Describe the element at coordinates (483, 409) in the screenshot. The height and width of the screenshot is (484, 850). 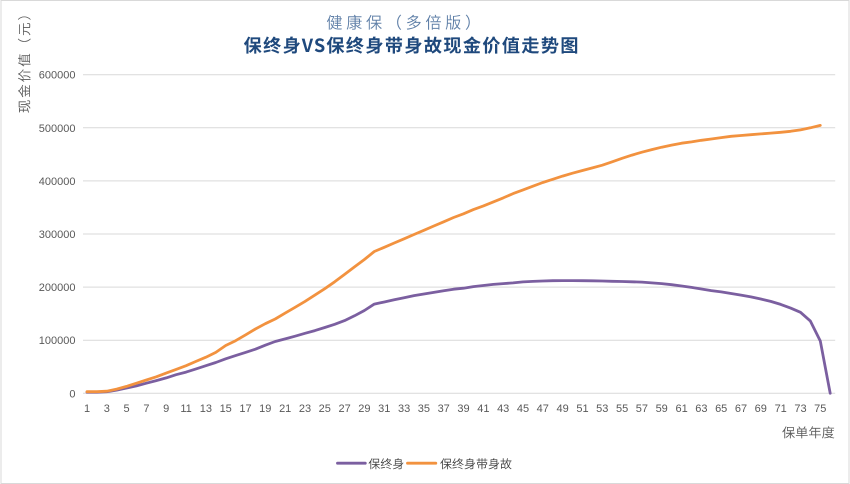
I see `svg-text: 41` at that location.